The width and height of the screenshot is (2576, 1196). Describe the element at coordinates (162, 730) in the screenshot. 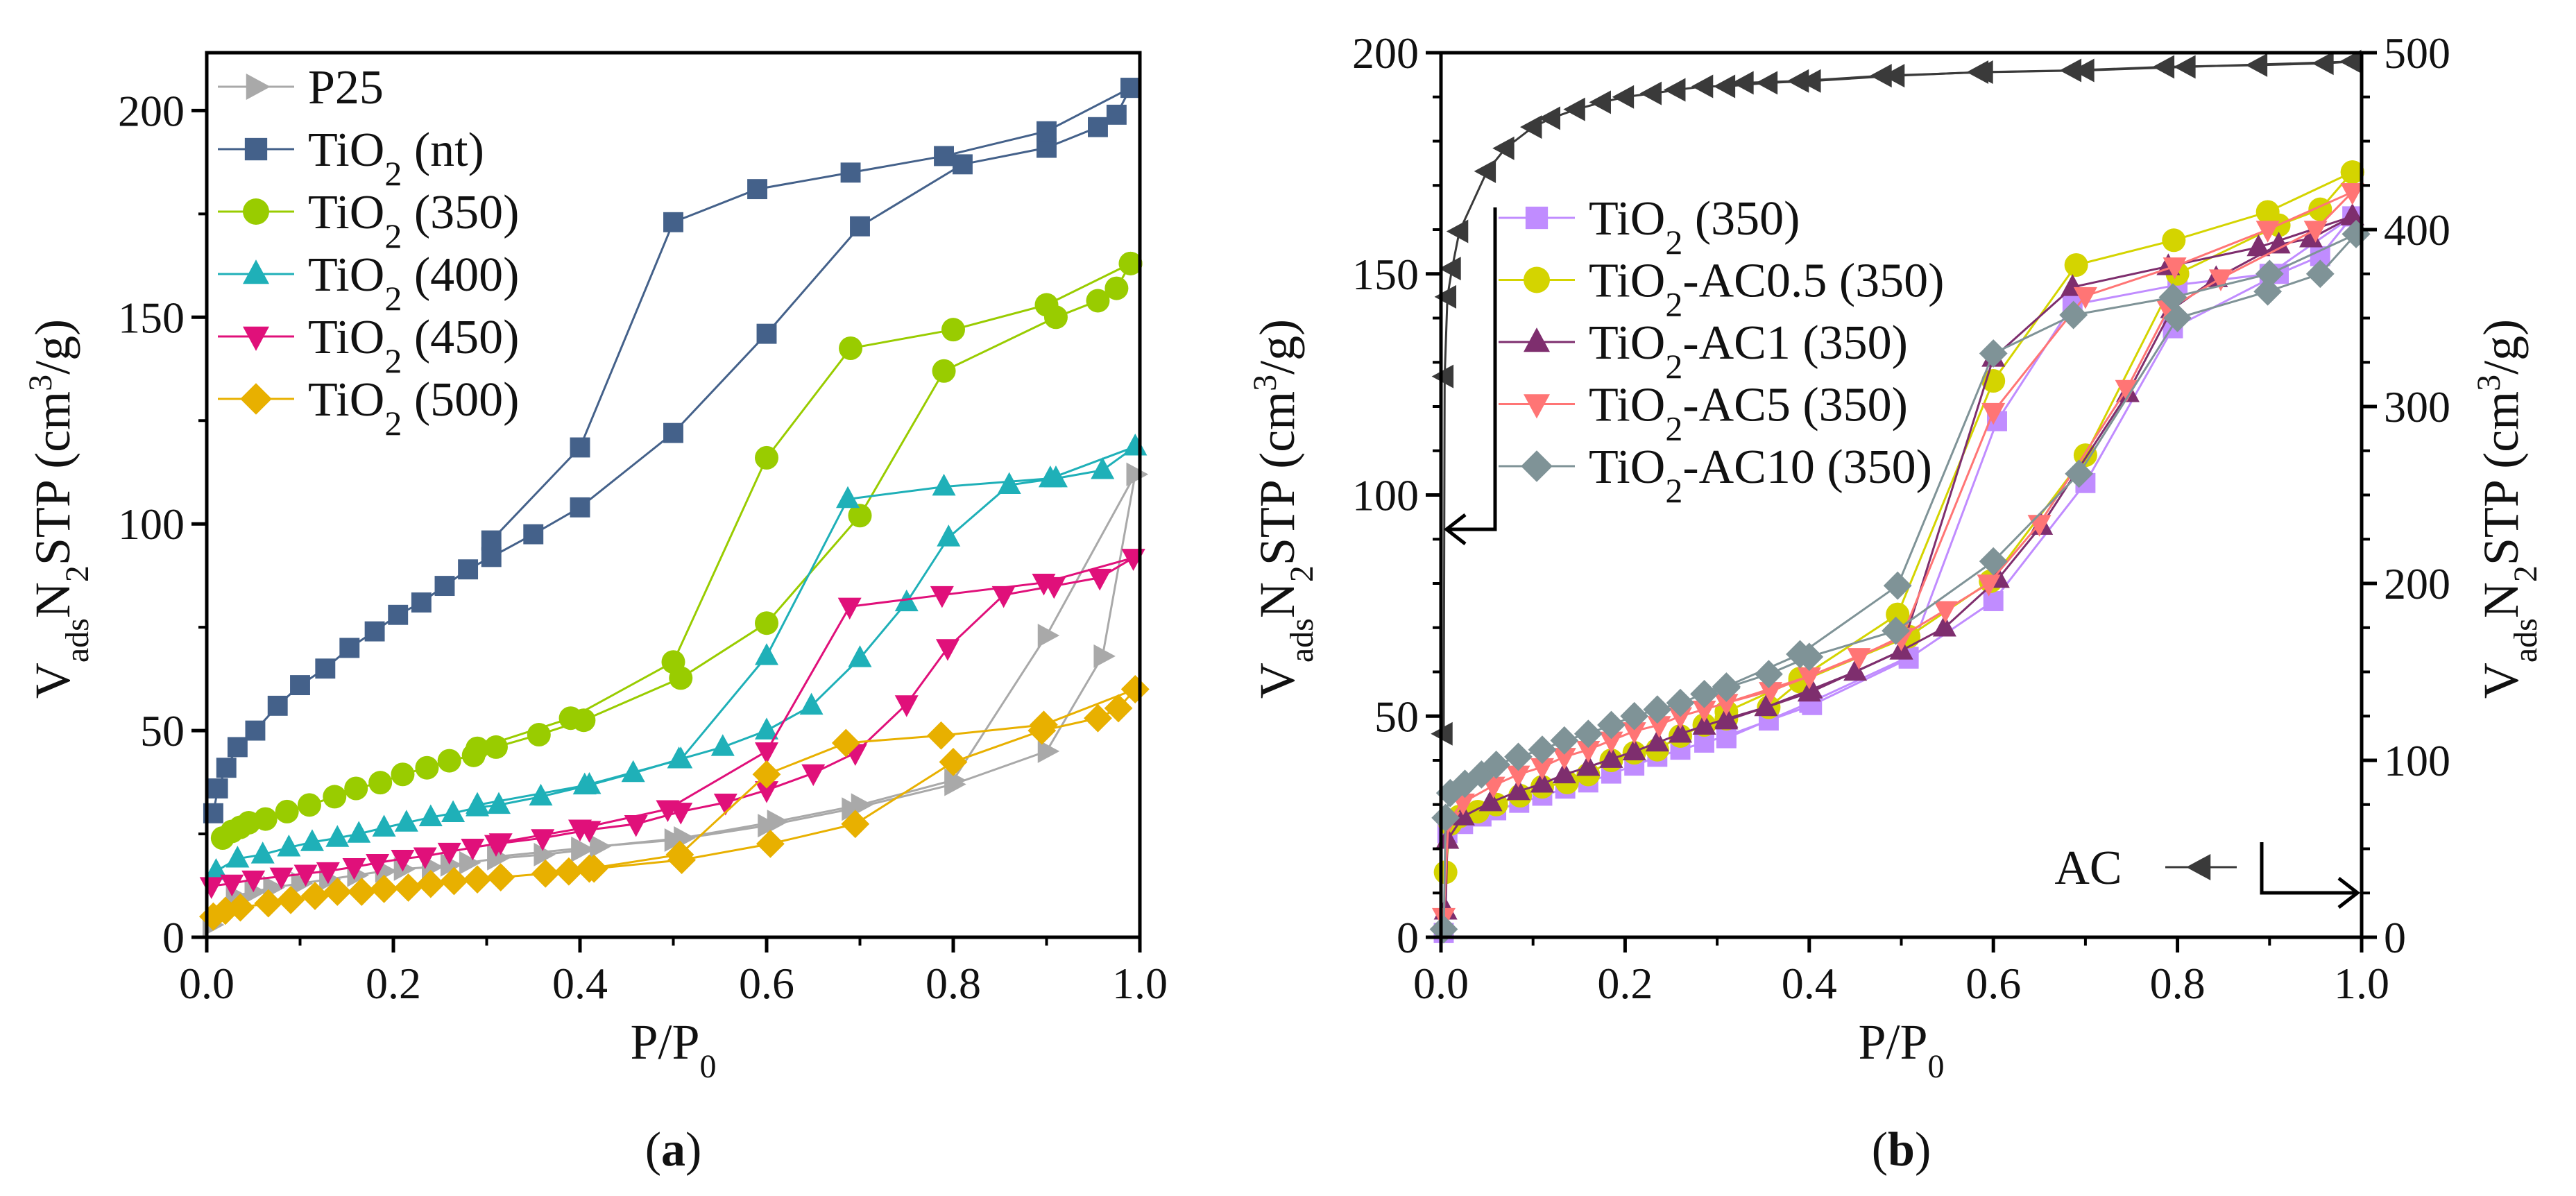

I see `tspan: 50` at that location.